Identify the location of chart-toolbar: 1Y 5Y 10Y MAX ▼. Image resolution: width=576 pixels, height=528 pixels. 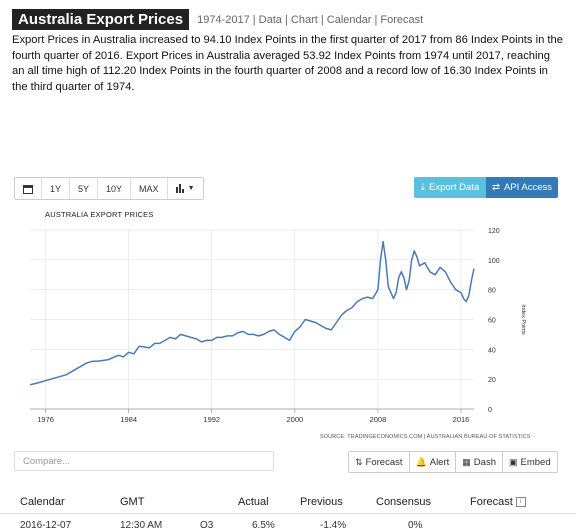
(109, 188).